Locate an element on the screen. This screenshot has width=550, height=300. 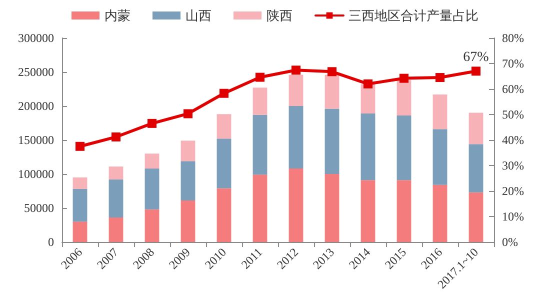
y2-tick-label: 50% is located at coordinates (513, 115).